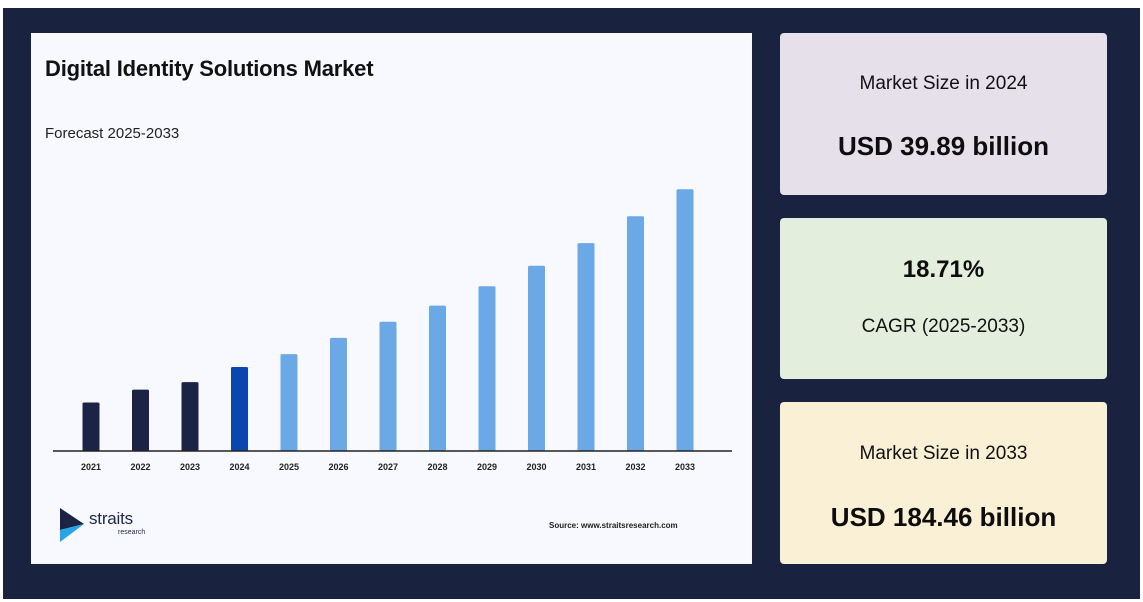 The height and width of the screenshot is (602, 1143). Describe the element at coordinates (943, 146) in the screenshot. I see `card-value: USD 39.89 billion` at that location.